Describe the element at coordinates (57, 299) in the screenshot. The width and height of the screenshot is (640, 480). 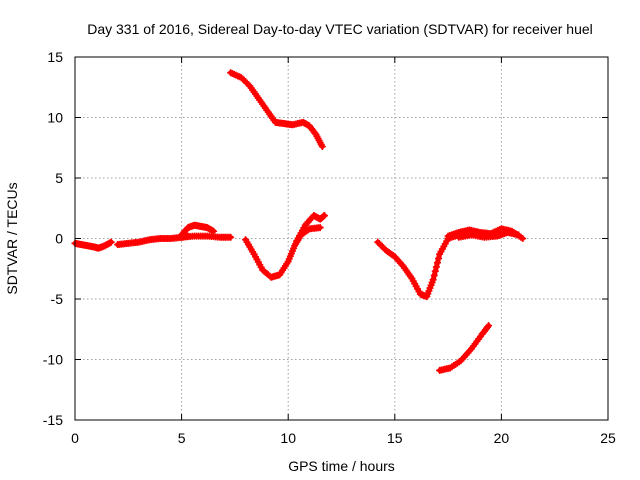
I see `y-tick-label: -5` at that location.